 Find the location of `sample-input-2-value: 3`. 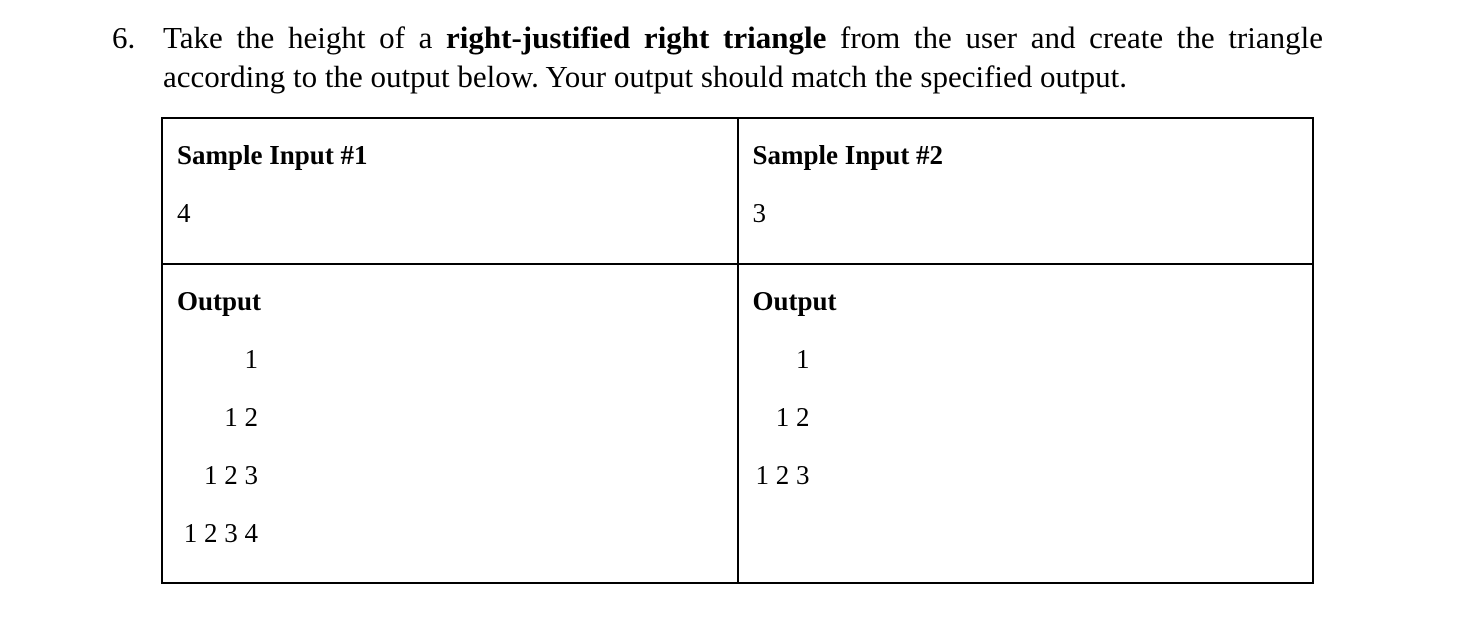

sample-input-2-value: 3 is located at coordinates (759, 213).